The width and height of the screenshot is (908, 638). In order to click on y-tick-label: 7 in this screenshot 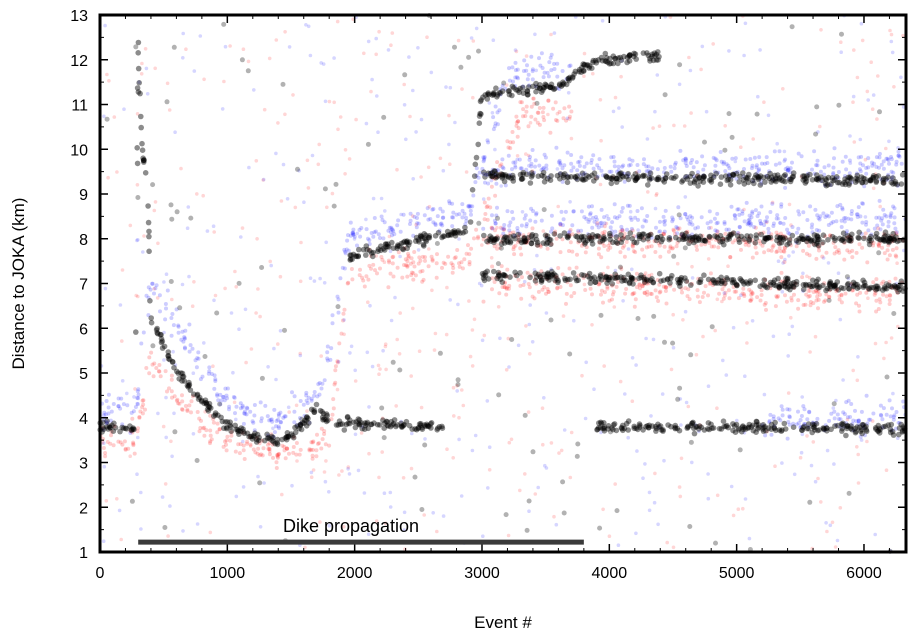, I will do `click(83, 285)`.